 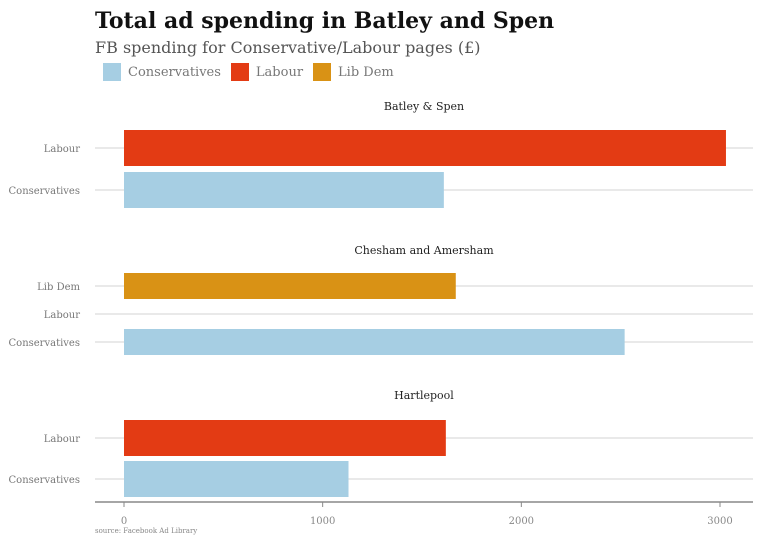 I want to click on category-label-batley-spen-conservatives: Conservatives, so click(x=44, y=191).